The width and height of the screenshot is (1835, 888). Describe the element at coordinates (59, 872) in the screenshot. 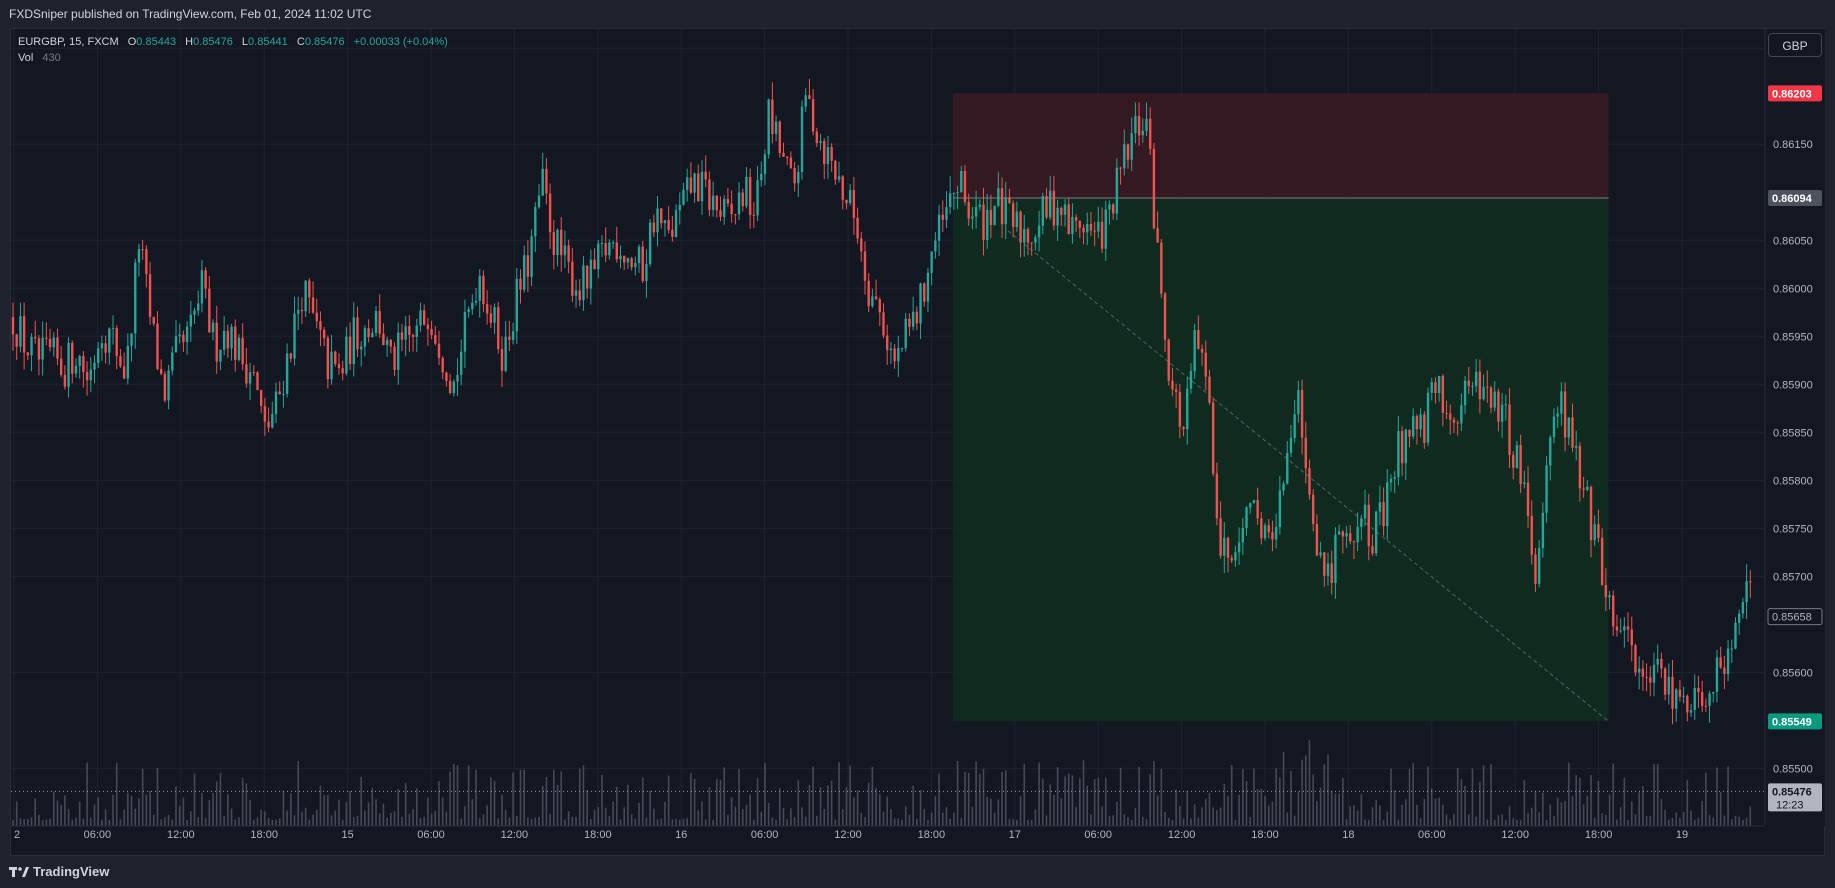

I see `tradingview-logo: TradingView` at that location.